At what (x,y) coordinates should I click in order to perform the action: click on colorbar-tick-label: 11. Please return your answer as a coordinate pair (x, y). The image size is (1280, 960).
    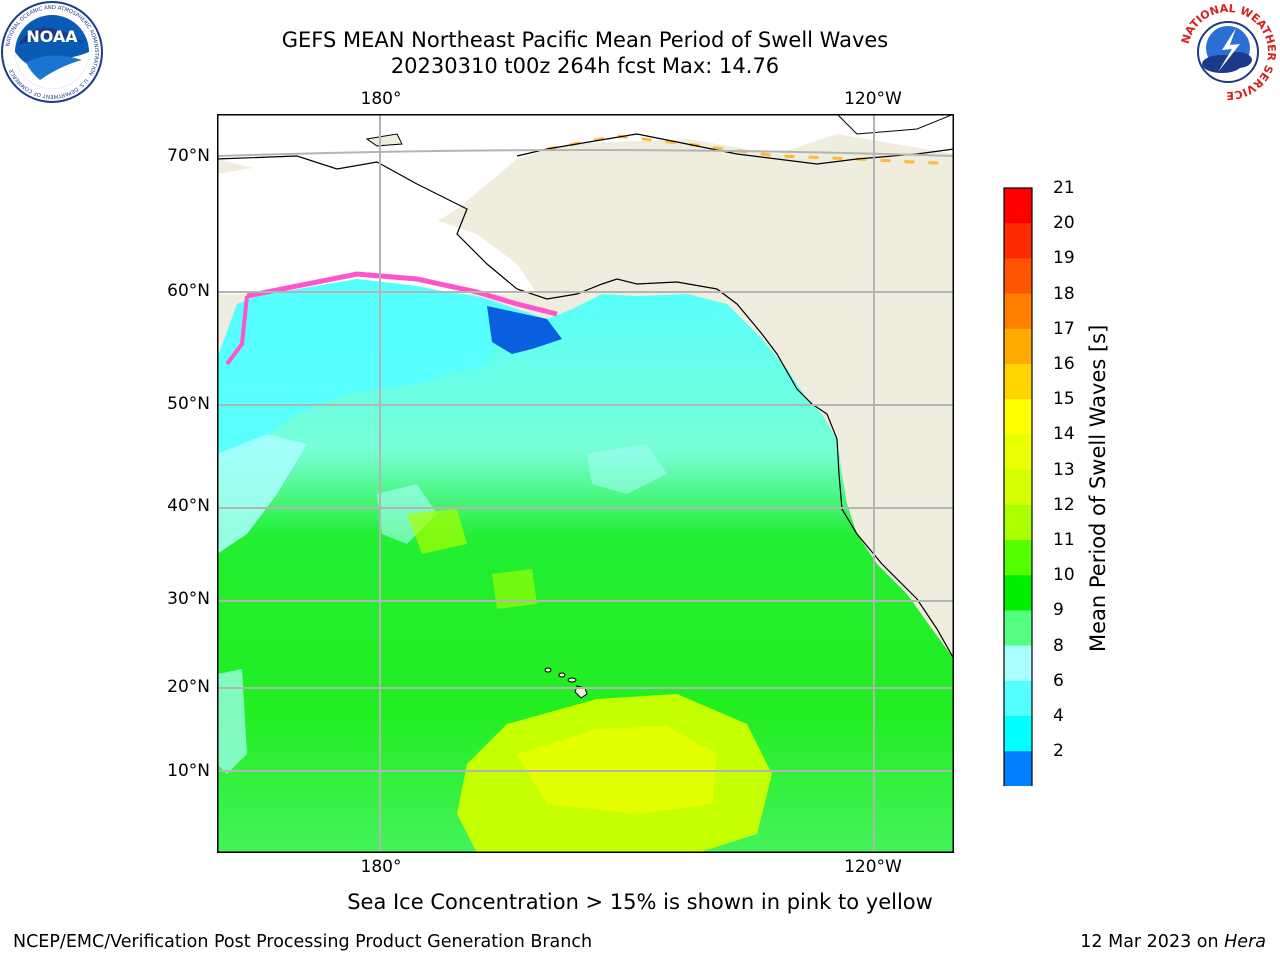
    Looking at the image, I should click on (1064, 540).